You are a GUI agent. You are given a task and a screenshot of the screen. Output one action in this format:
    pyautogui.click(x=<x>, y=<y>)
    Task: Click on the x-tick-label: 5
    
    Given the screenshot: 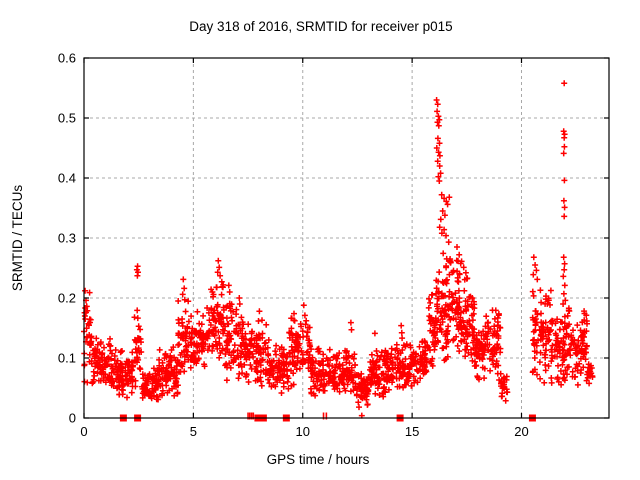 What is the action you would take?
    pyautogui.click(x=193, y=431)
    